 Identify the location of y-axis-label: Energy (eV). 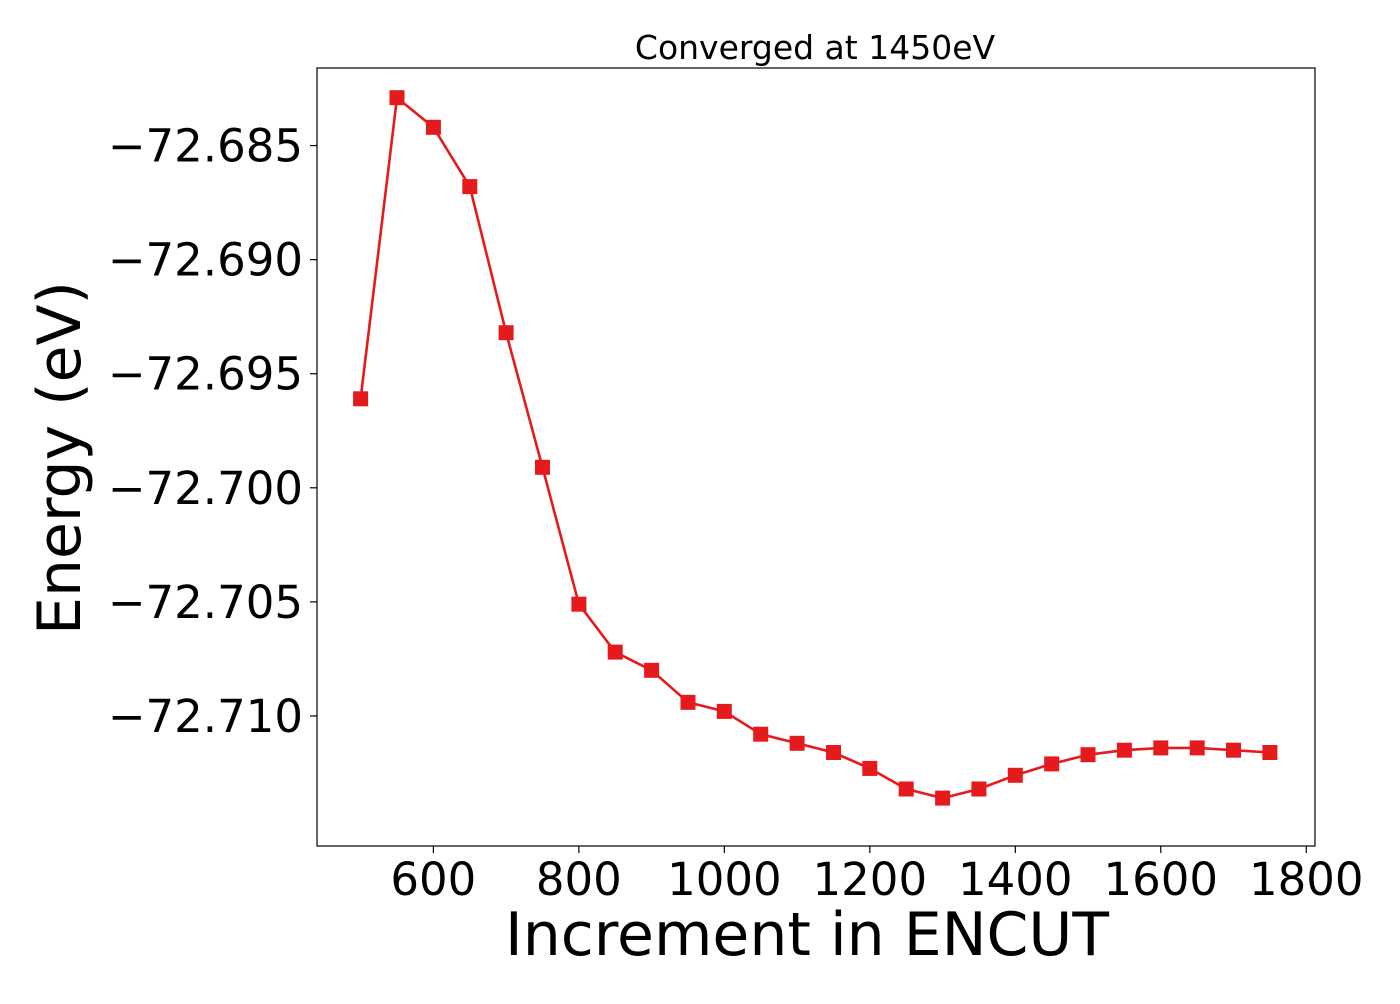
(60, 458).